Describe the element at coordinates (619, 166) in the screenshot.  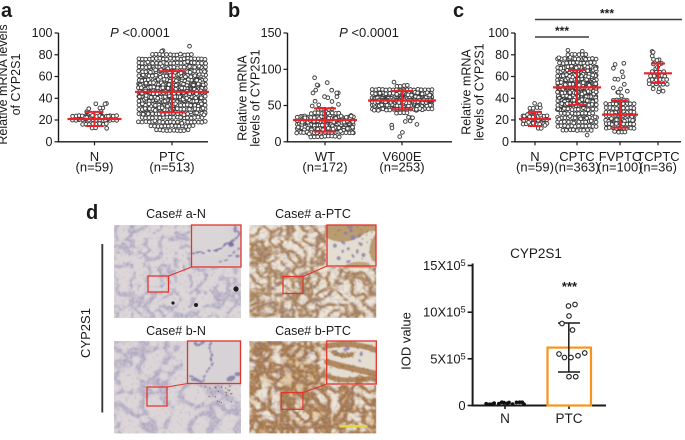
I see `svg-text: (n=100)` at that location.